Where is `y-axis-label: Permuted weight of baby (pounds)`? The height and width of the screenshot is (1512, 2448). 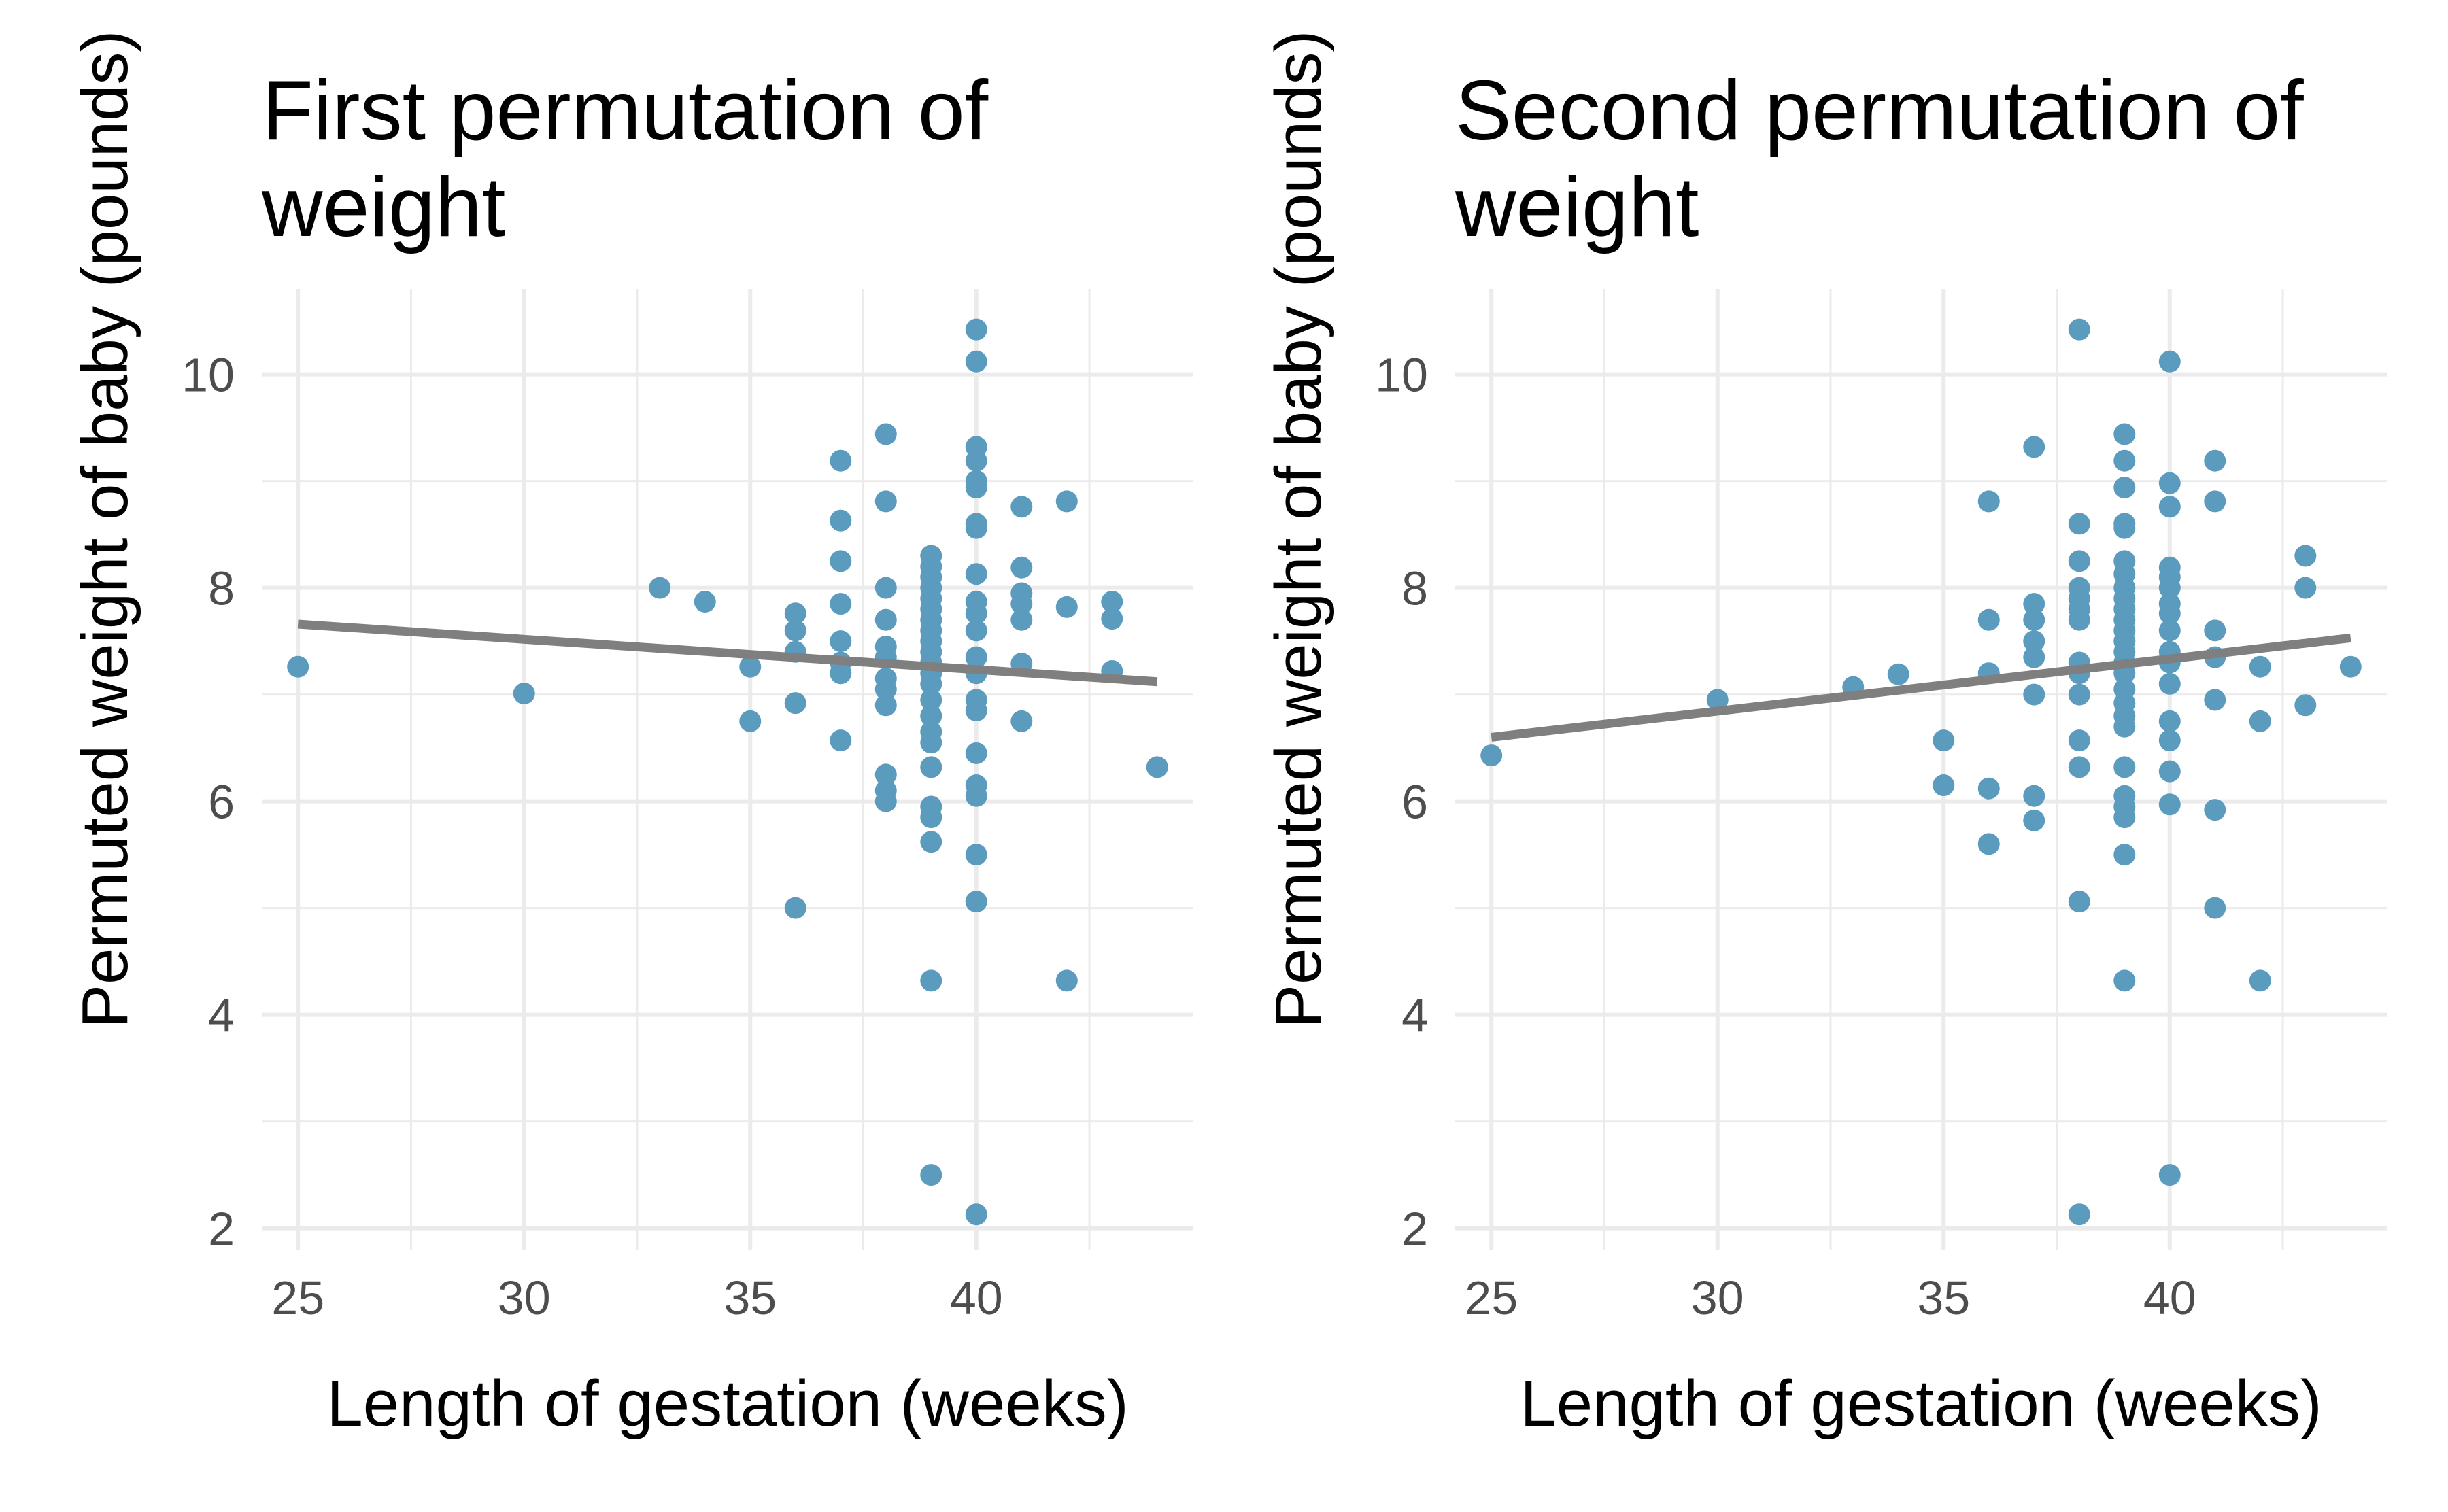 y-axis-label: Permuted weight of baby (pounds) is located at coordinates (1299, 529).